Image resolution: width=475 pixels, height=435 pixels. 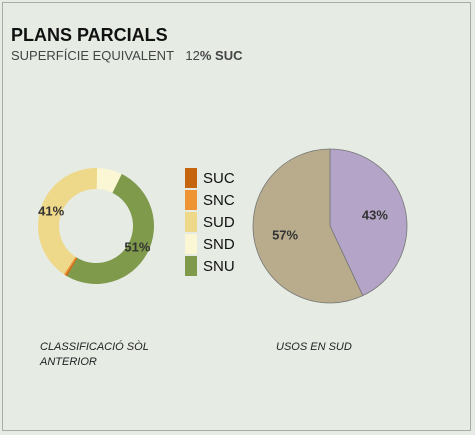 I want to click on data-label: 41%, so click(x=51, y=210).